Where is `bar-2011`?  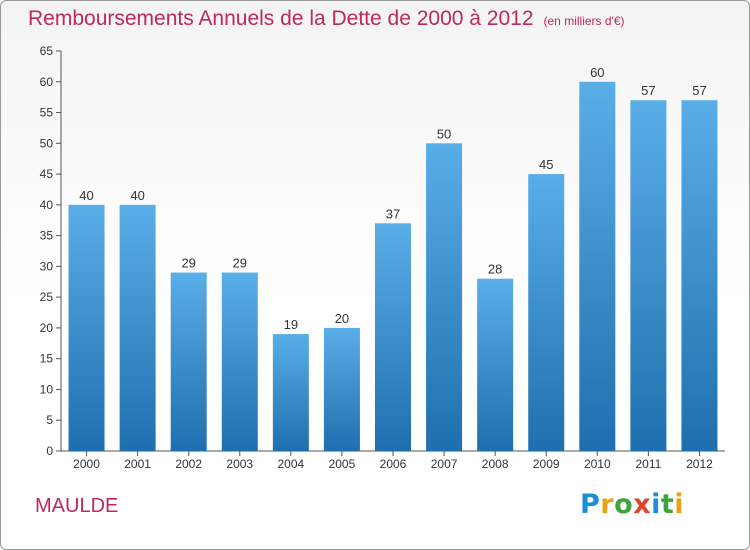
bar-2011 is located at coordinates (648, 275).